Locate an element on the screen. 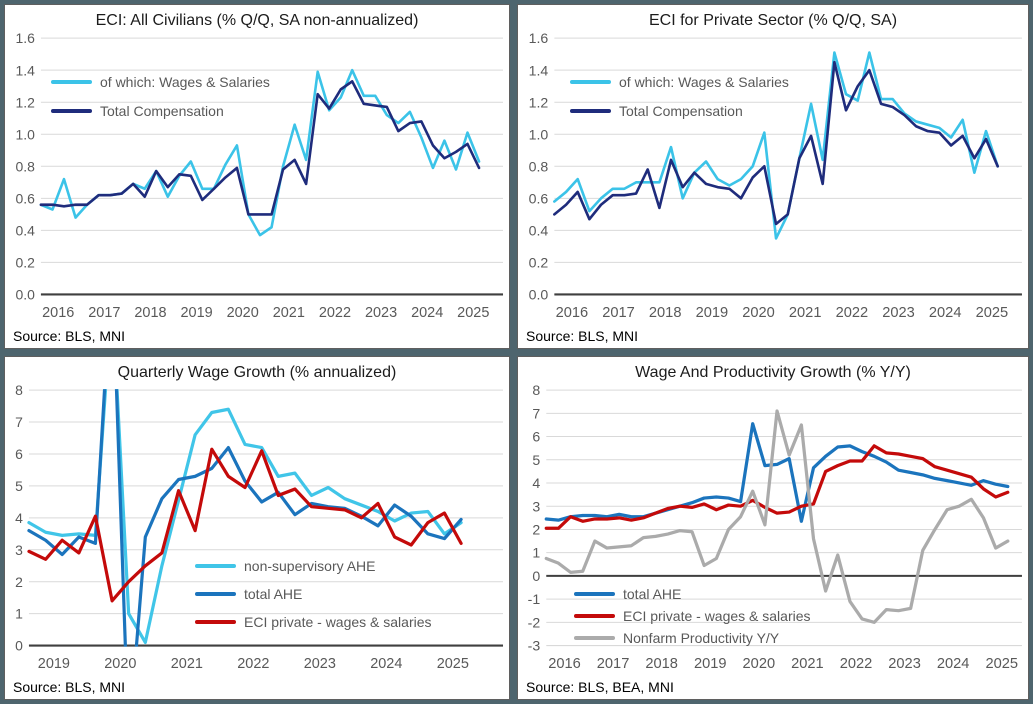 Image resolution: width=1033 pixels, height=704 pixels. svg-text: -2 is located at coordinates (534, 623).